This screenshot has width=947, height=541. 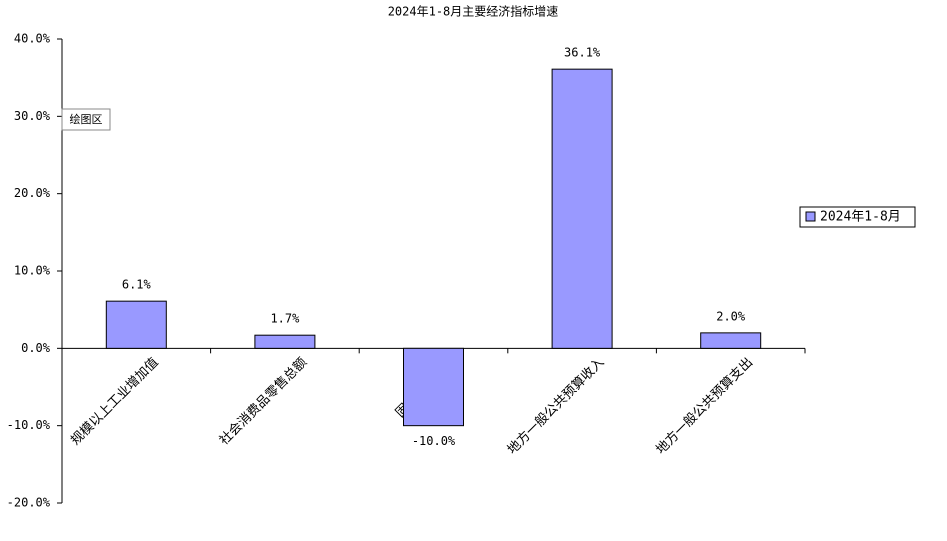 I want to click on y-tick-label: 10.0%, so click(x=32, y=271).